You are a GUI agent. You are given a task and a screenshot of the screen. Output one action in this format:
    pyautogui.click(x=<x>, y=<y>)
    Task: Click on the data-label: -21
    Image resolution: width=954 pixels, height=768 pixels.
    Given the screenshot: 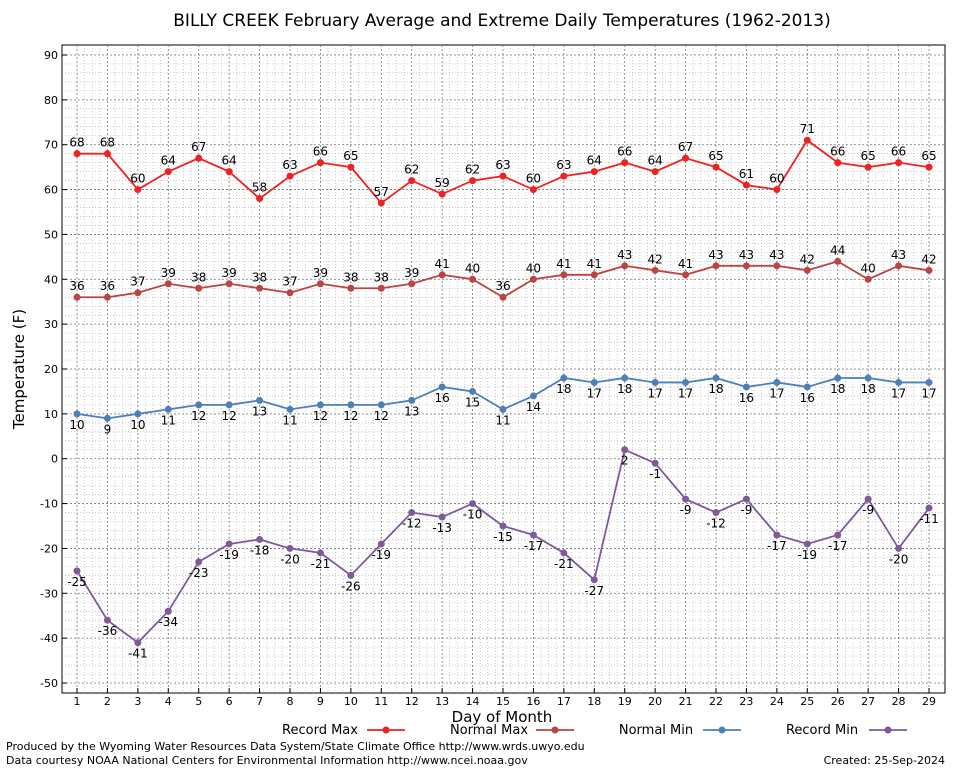 What is the action you would take?
    pyautogui.click(x=321, y=564)
    